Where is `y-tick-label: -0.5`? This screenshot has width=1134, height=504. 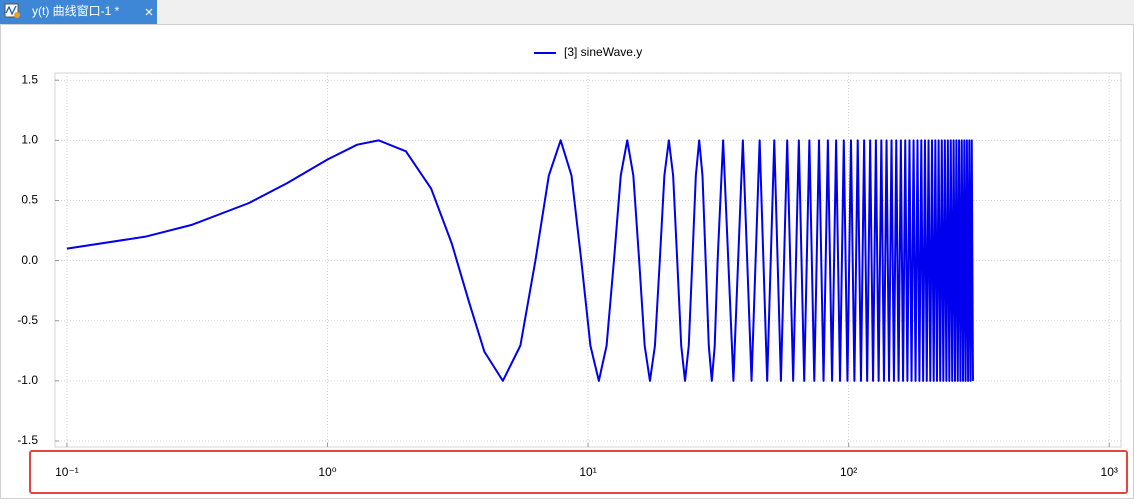
y-tick-label: -0.5 is located at coordinates (27, 320).